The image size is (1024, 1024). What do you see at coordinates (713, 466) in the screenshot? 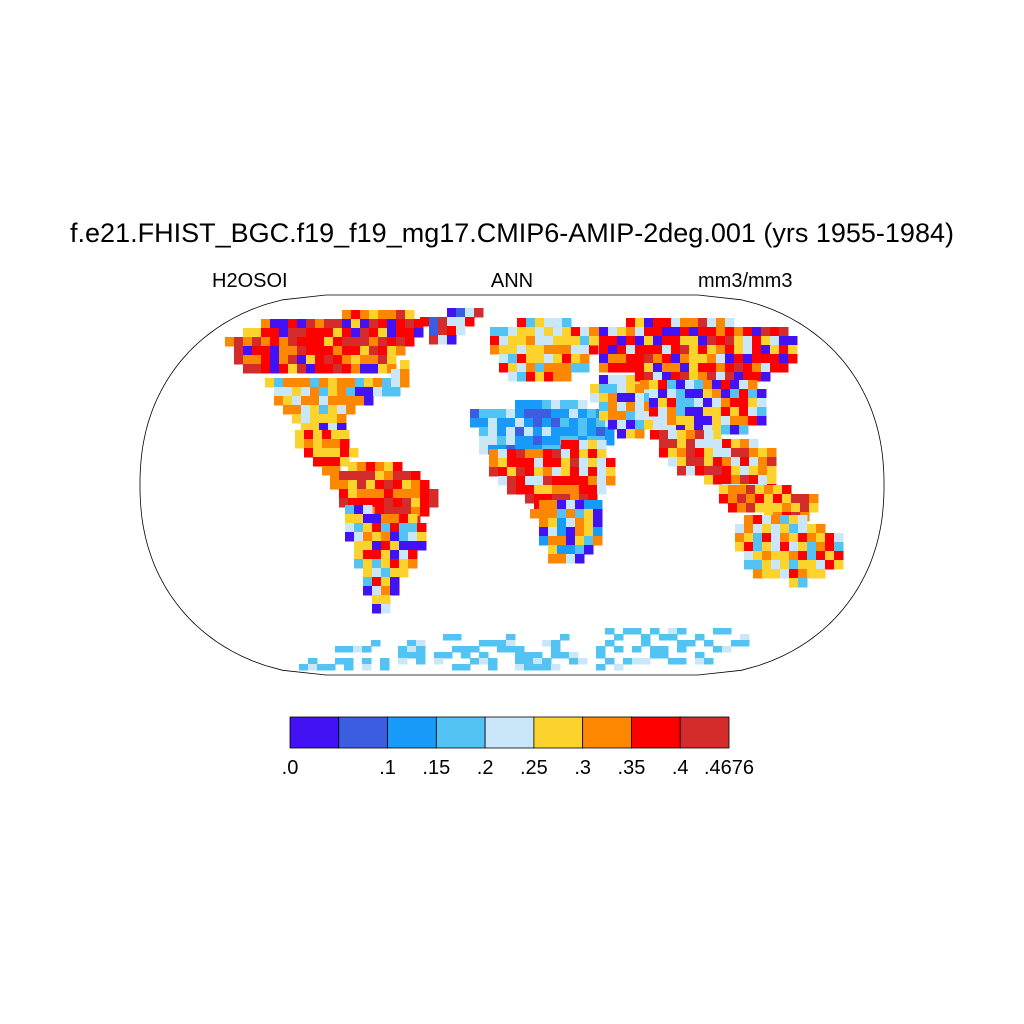
I see `land-region-india-se-asia` at bounding box center [713, 466].